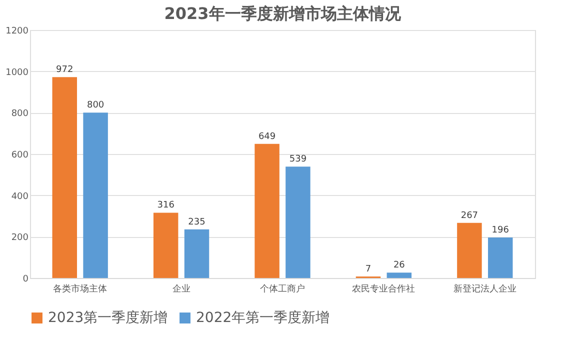  What do you see at coordinates (501, 230) in the screenshot?
I see `data-label: 196` at bounding box center [501, 230].